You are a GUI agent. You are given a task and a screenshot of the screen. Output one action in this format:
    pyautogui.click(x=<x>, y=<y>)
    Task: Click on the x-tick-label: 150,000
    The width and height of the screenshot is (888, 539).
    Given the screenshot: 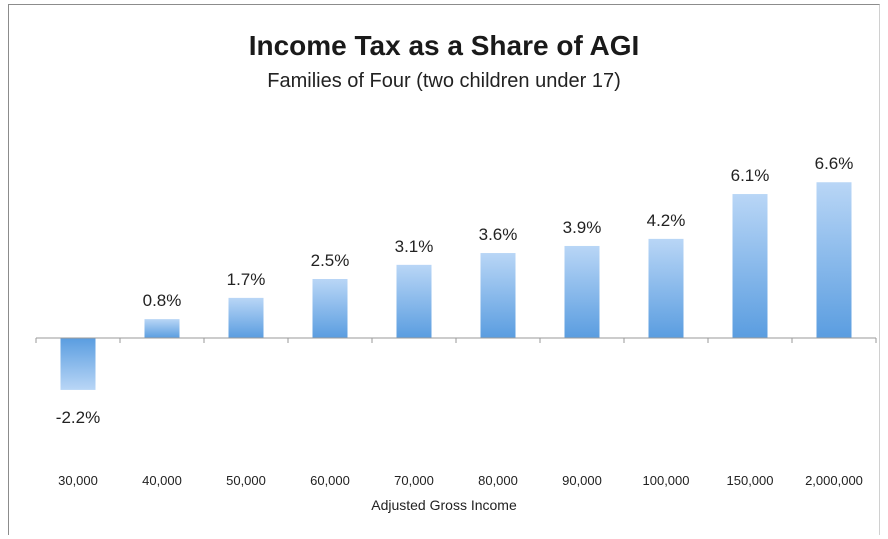 What is the action you would take?
    pyautogui.click(x=750, y=480)
    